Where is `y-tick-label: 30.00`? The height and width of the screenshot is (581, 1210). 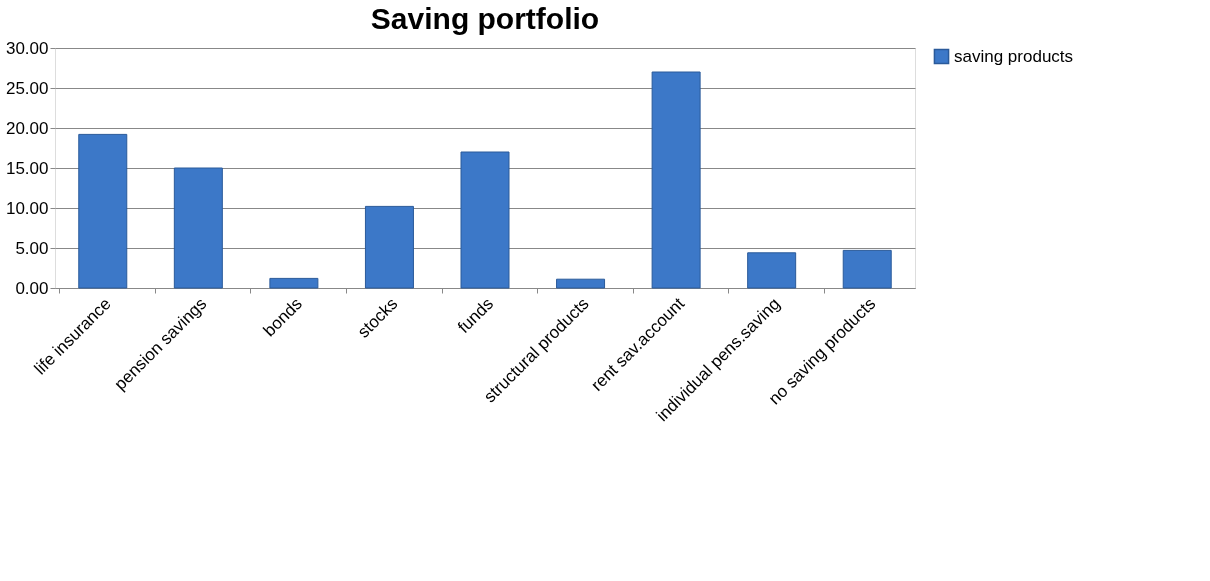
y-tick-label: 30.00 is located at coordinates (27, 48).